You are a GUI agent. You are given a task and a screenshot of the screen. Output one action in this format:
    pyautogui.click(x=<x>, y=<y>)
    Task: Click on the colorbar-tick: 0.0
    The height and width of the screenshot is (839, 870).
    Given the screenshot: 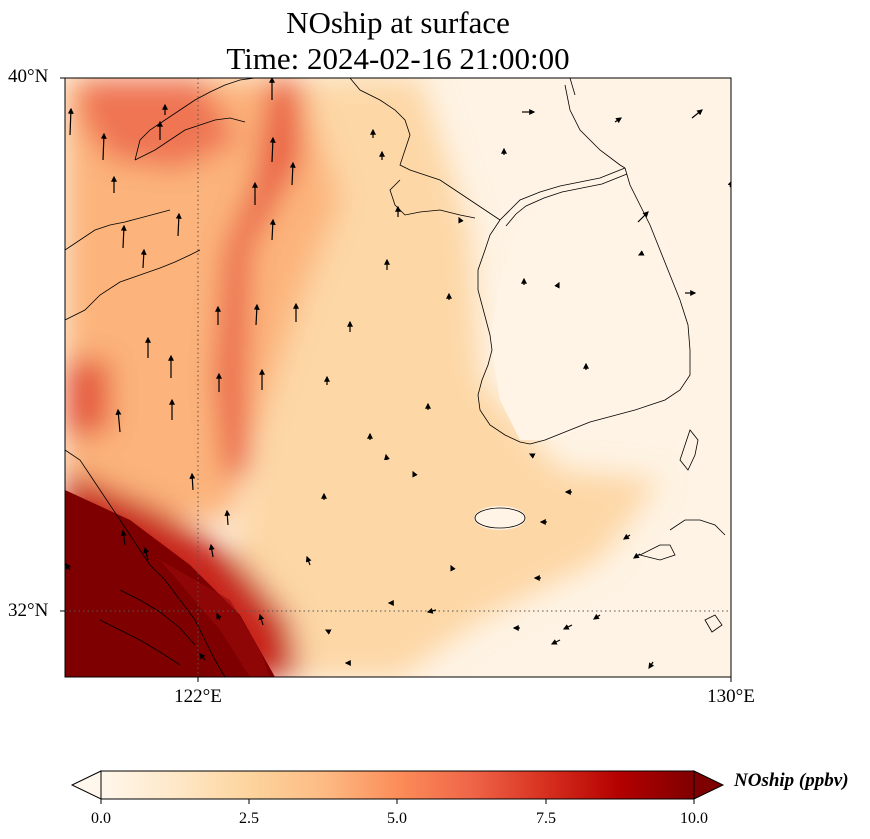 What is the action you would take?
    pyautogui.click(x=101, y=818)
    